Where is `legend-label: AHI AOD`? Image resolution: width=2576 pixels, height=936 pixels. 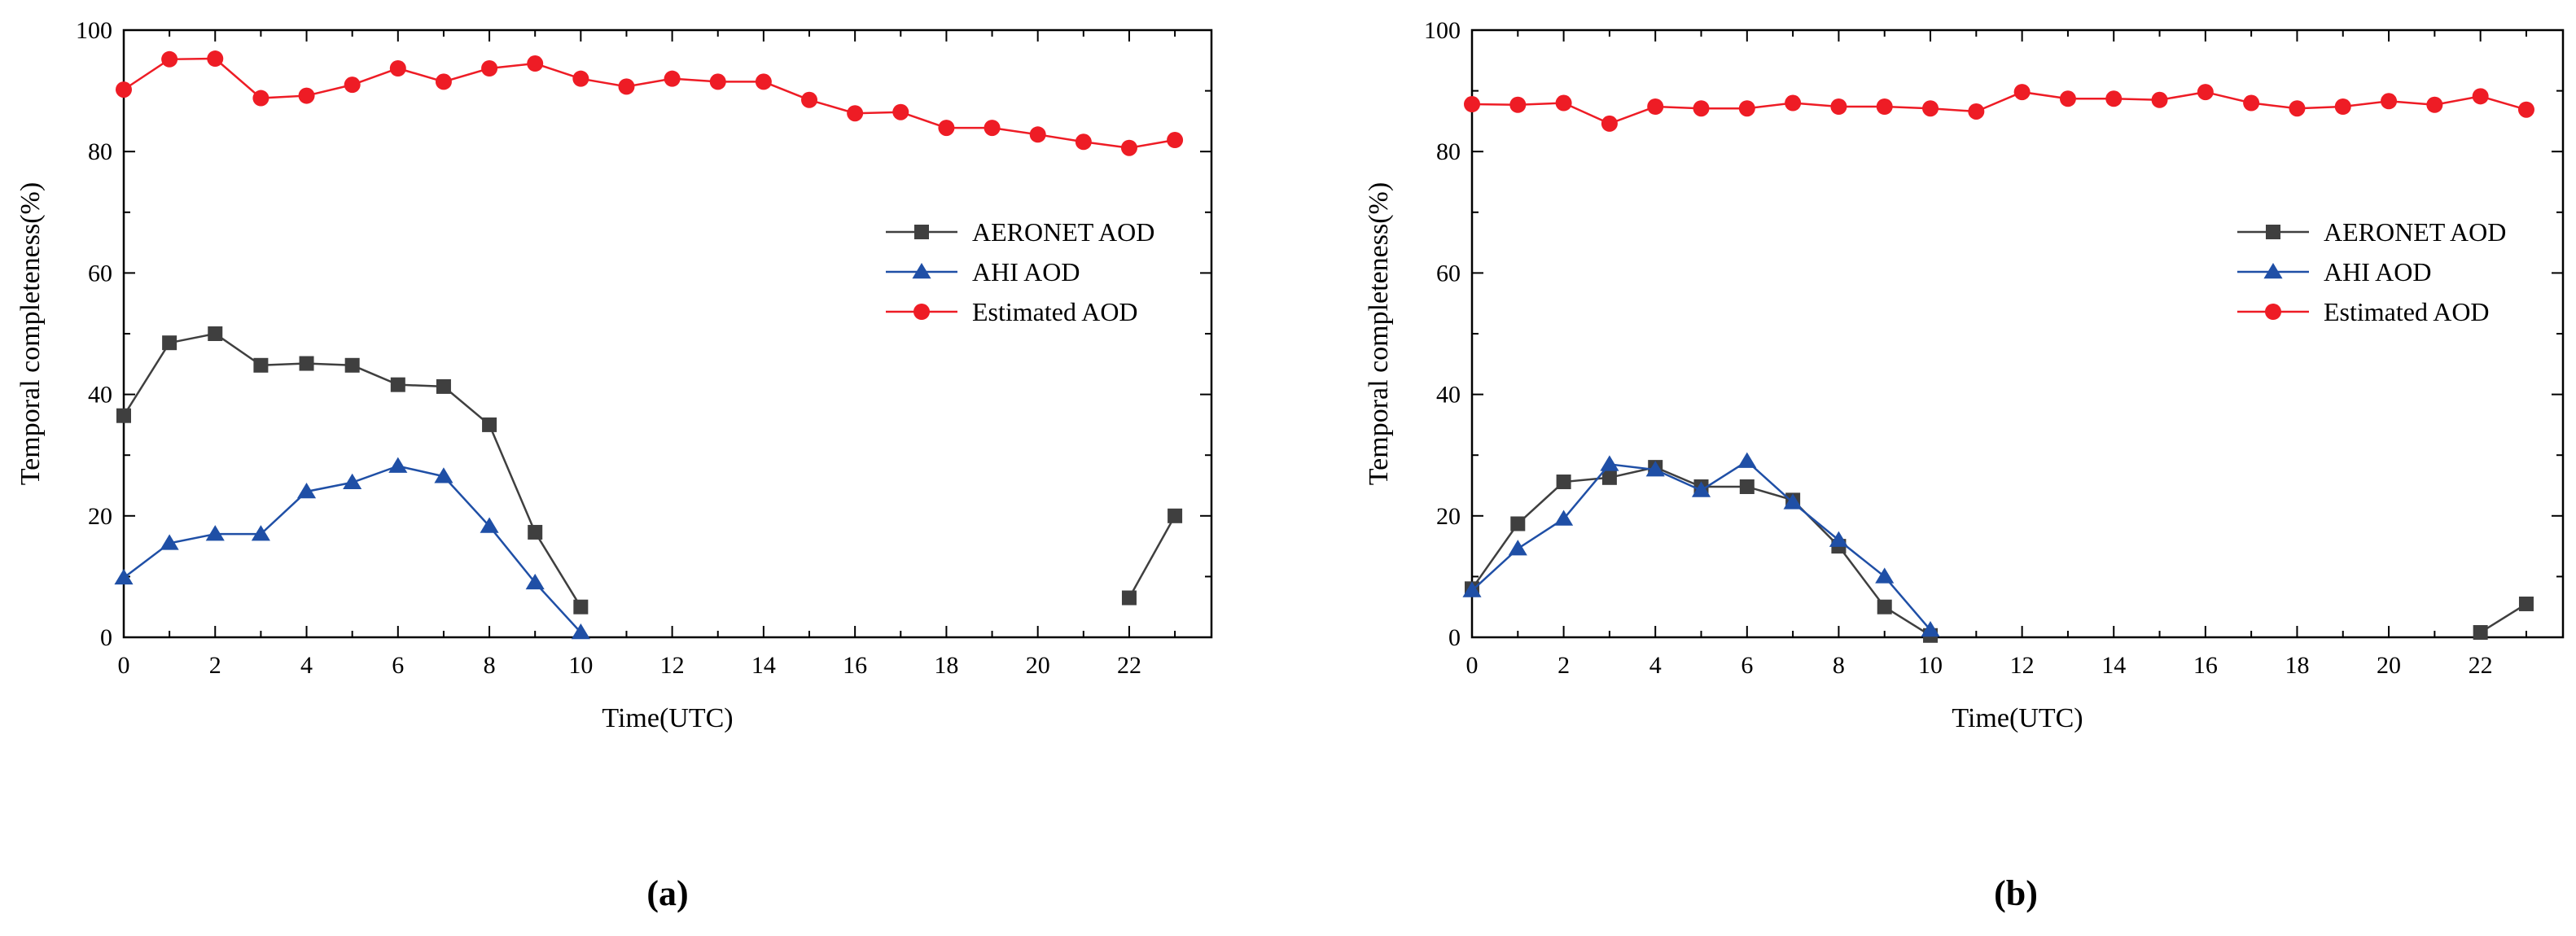
legend-label: AHI AOD is located at coordinates (2377, 271).